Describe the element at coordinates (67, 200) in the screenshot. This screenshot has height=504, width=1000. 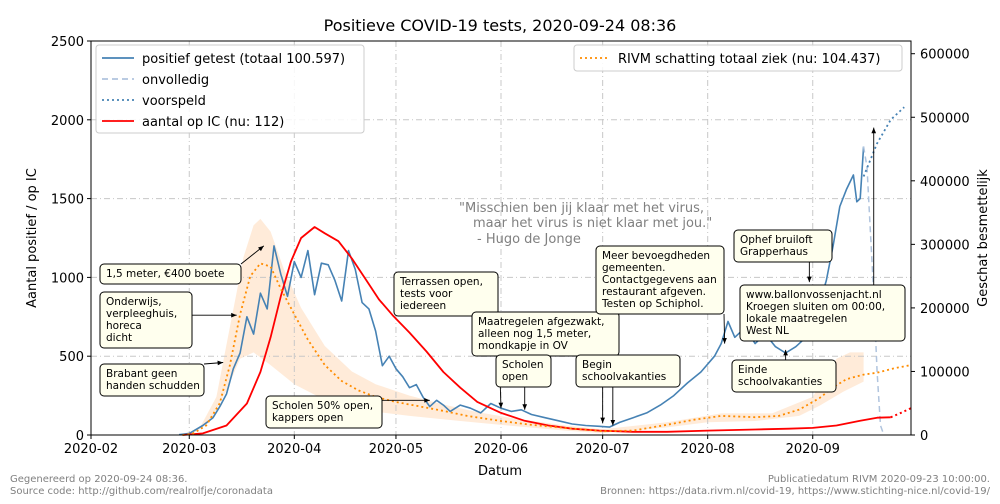
I see `y-tick-label-left: 1500` at that location.